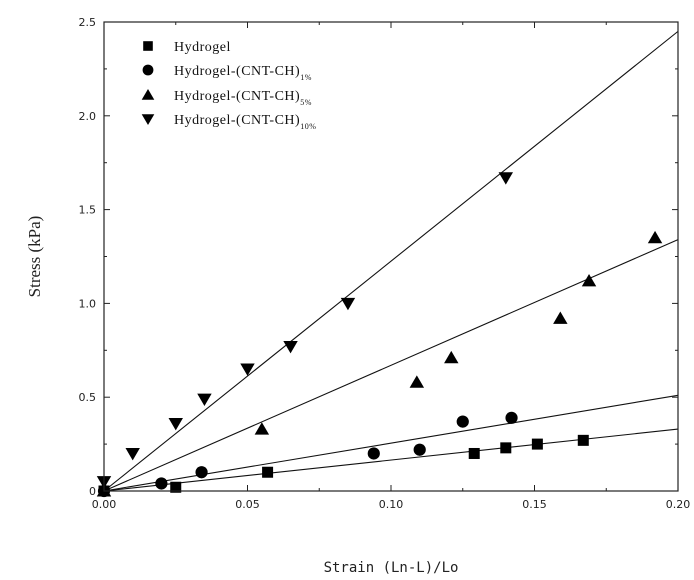 This screenshot has height=580, width=694. What do you see at coordinates (306, 102) in the screenshot?
I see `legend-subscript-3: 5%` at bounding box center [306, 102].